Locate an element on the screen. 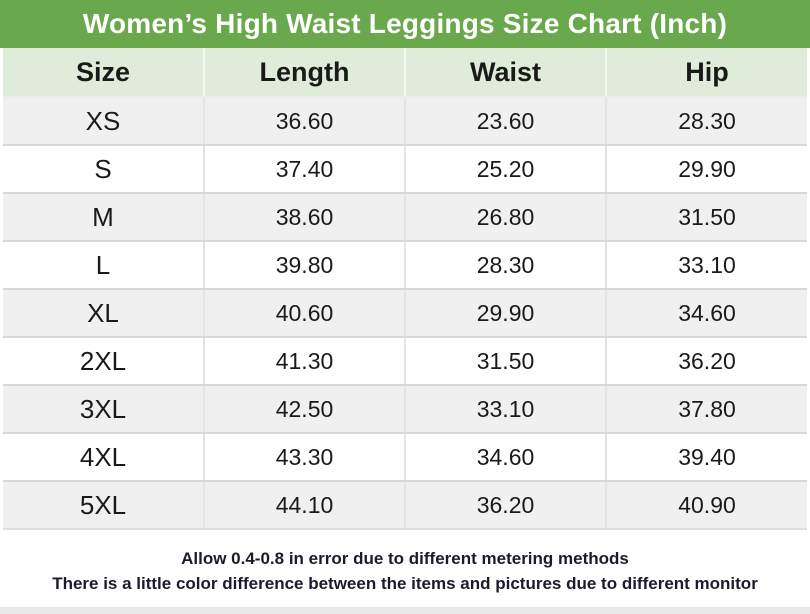 This screenshot has height=614, width=810. table-row: 2XL 41.30 31.50 36.20 is located at coordinates (405, 361).